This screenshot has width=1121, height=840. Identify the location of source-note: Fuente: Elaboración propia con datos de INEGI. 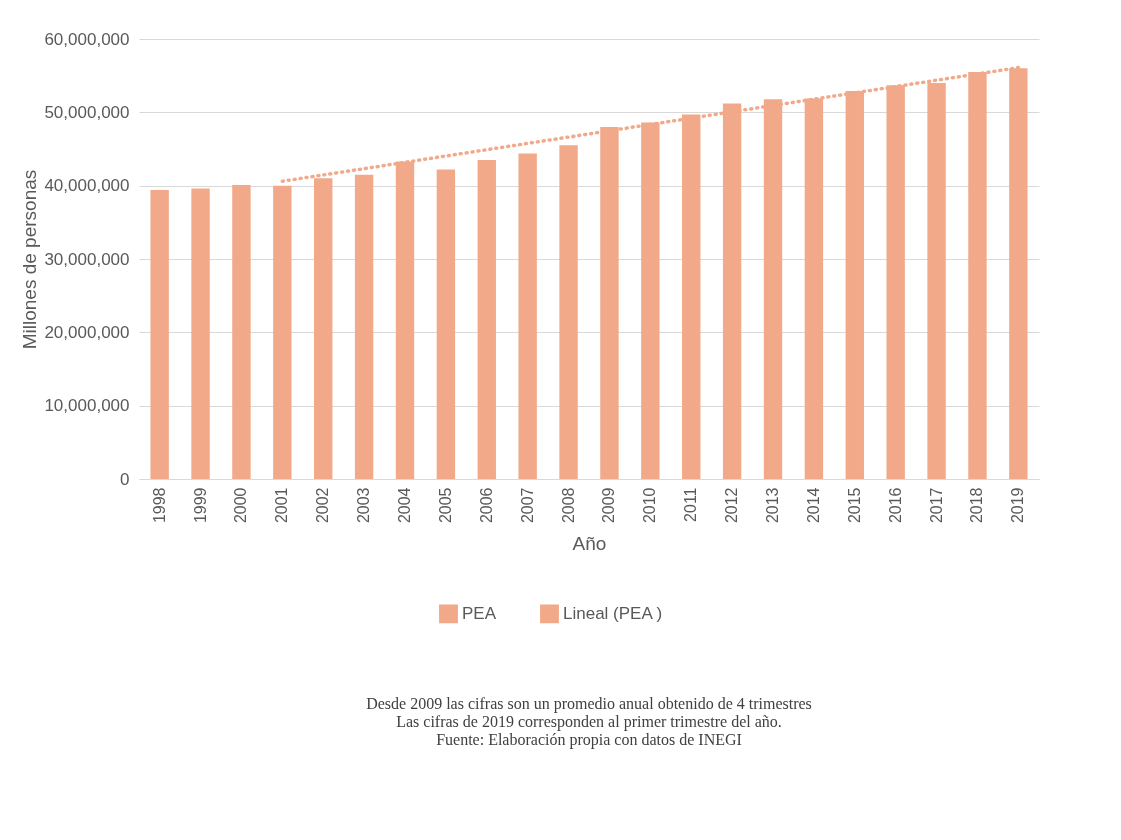
(589, 740).